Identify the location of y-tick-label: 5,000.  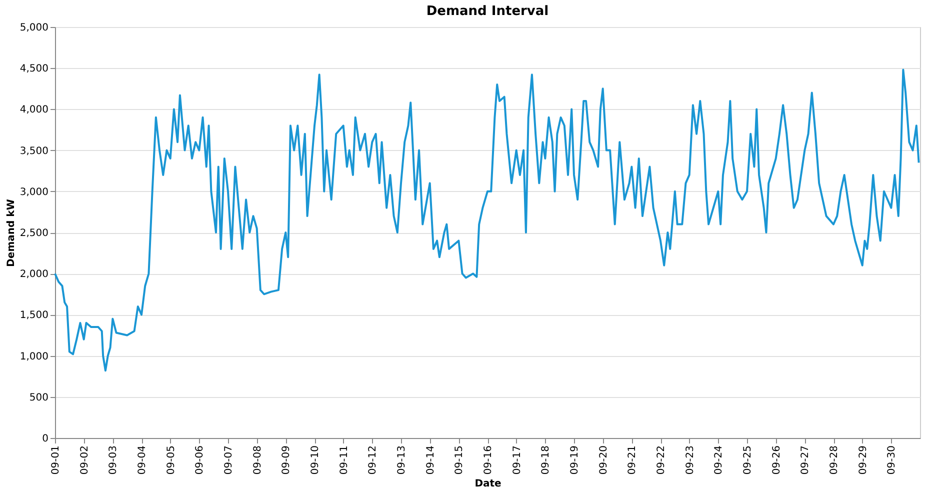
(34, 28).